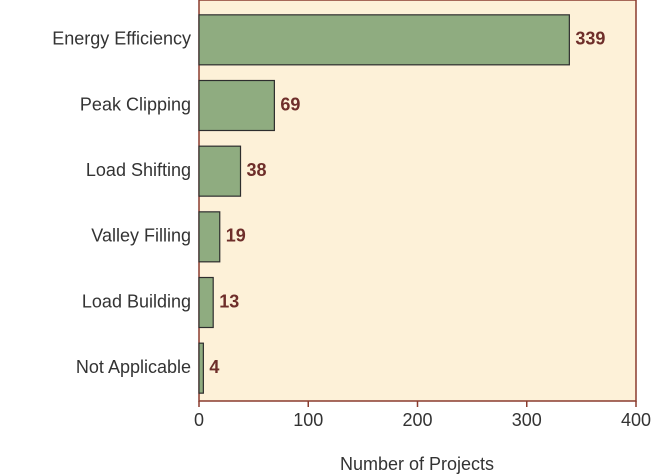 The width and height of the screenshot is (653, 474). I want to click on value-label: 339, so click(590, 39).